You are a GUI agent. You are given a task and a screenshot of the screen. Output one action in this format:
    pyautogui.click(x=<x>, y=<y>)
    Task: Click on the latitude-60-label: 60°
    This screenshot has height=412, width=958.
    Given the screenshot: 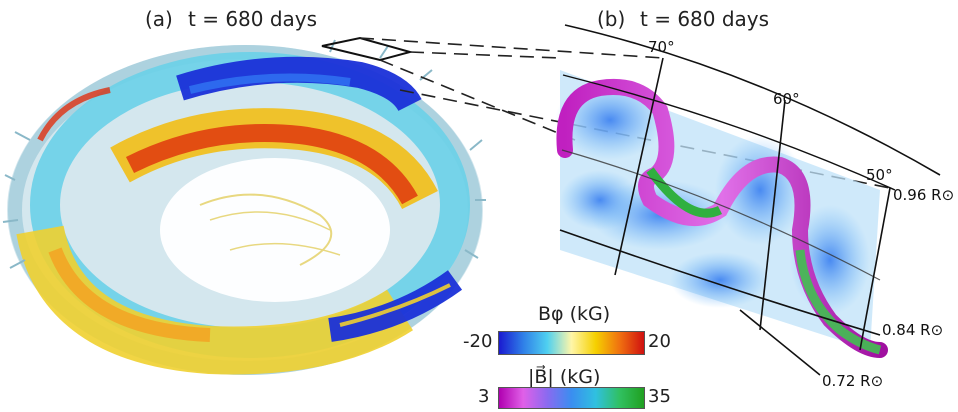 What is the action you would take?
    pyautogui.click(x=786, y=99)
    